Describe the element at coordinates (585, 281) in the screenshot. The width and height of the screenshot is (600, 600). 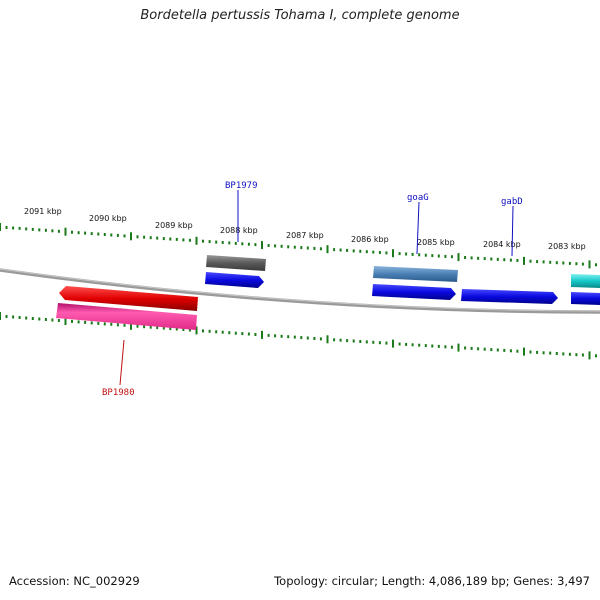
I see `feature-cyan` at that location.